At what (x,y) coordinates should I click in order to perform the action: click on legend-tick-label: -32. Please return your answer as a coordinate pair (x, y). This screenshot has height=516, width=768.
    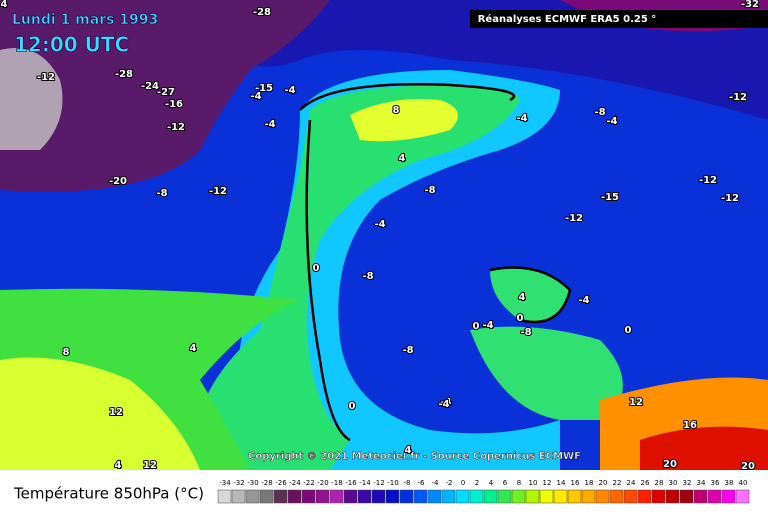
    Looking at the image, I should click on (238, 483).